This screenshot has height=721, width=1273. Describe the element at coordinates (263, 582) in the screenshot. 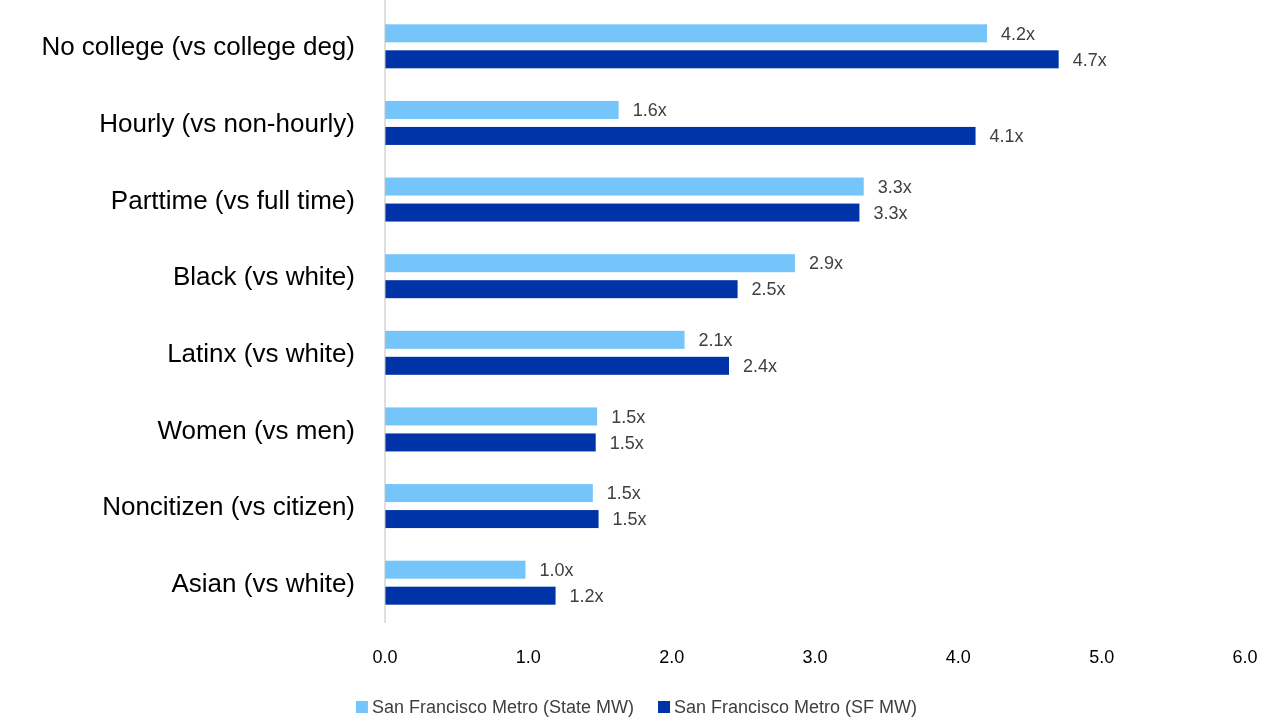

I see `y-tick-label: Asian (vs white)` at that location.